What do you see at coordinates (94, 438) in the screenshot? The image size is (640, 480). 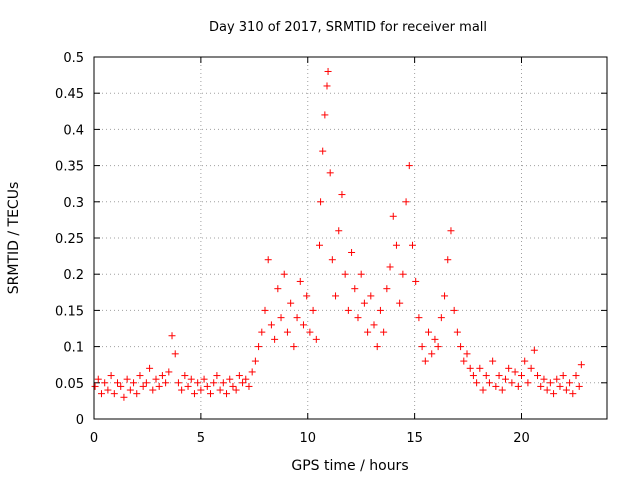 I see `x-tick-label: 0` at bounding box center [94, 438].